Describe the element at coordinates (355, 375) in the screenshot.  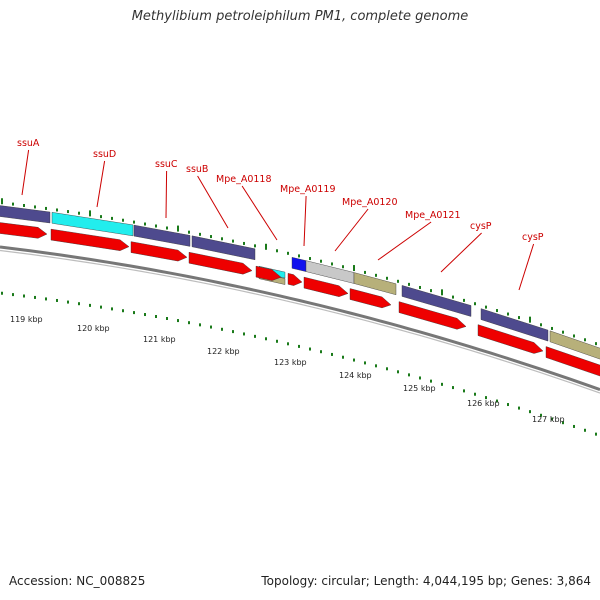
I see `kbp-label: 124 kbp` at that location.